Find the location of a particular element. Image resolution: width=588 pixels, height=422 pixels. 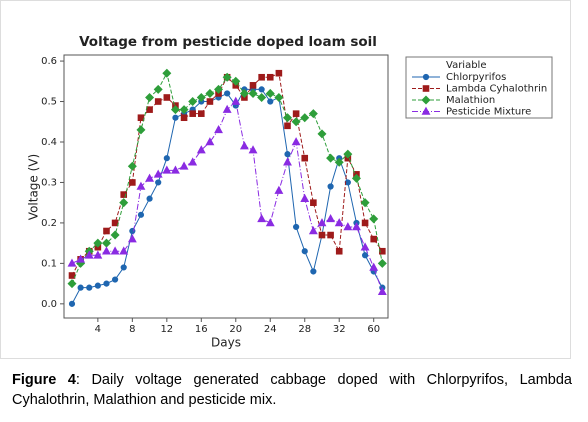

legend-label: Lambda Cyhalothrin is located at coordinates (496, 89).